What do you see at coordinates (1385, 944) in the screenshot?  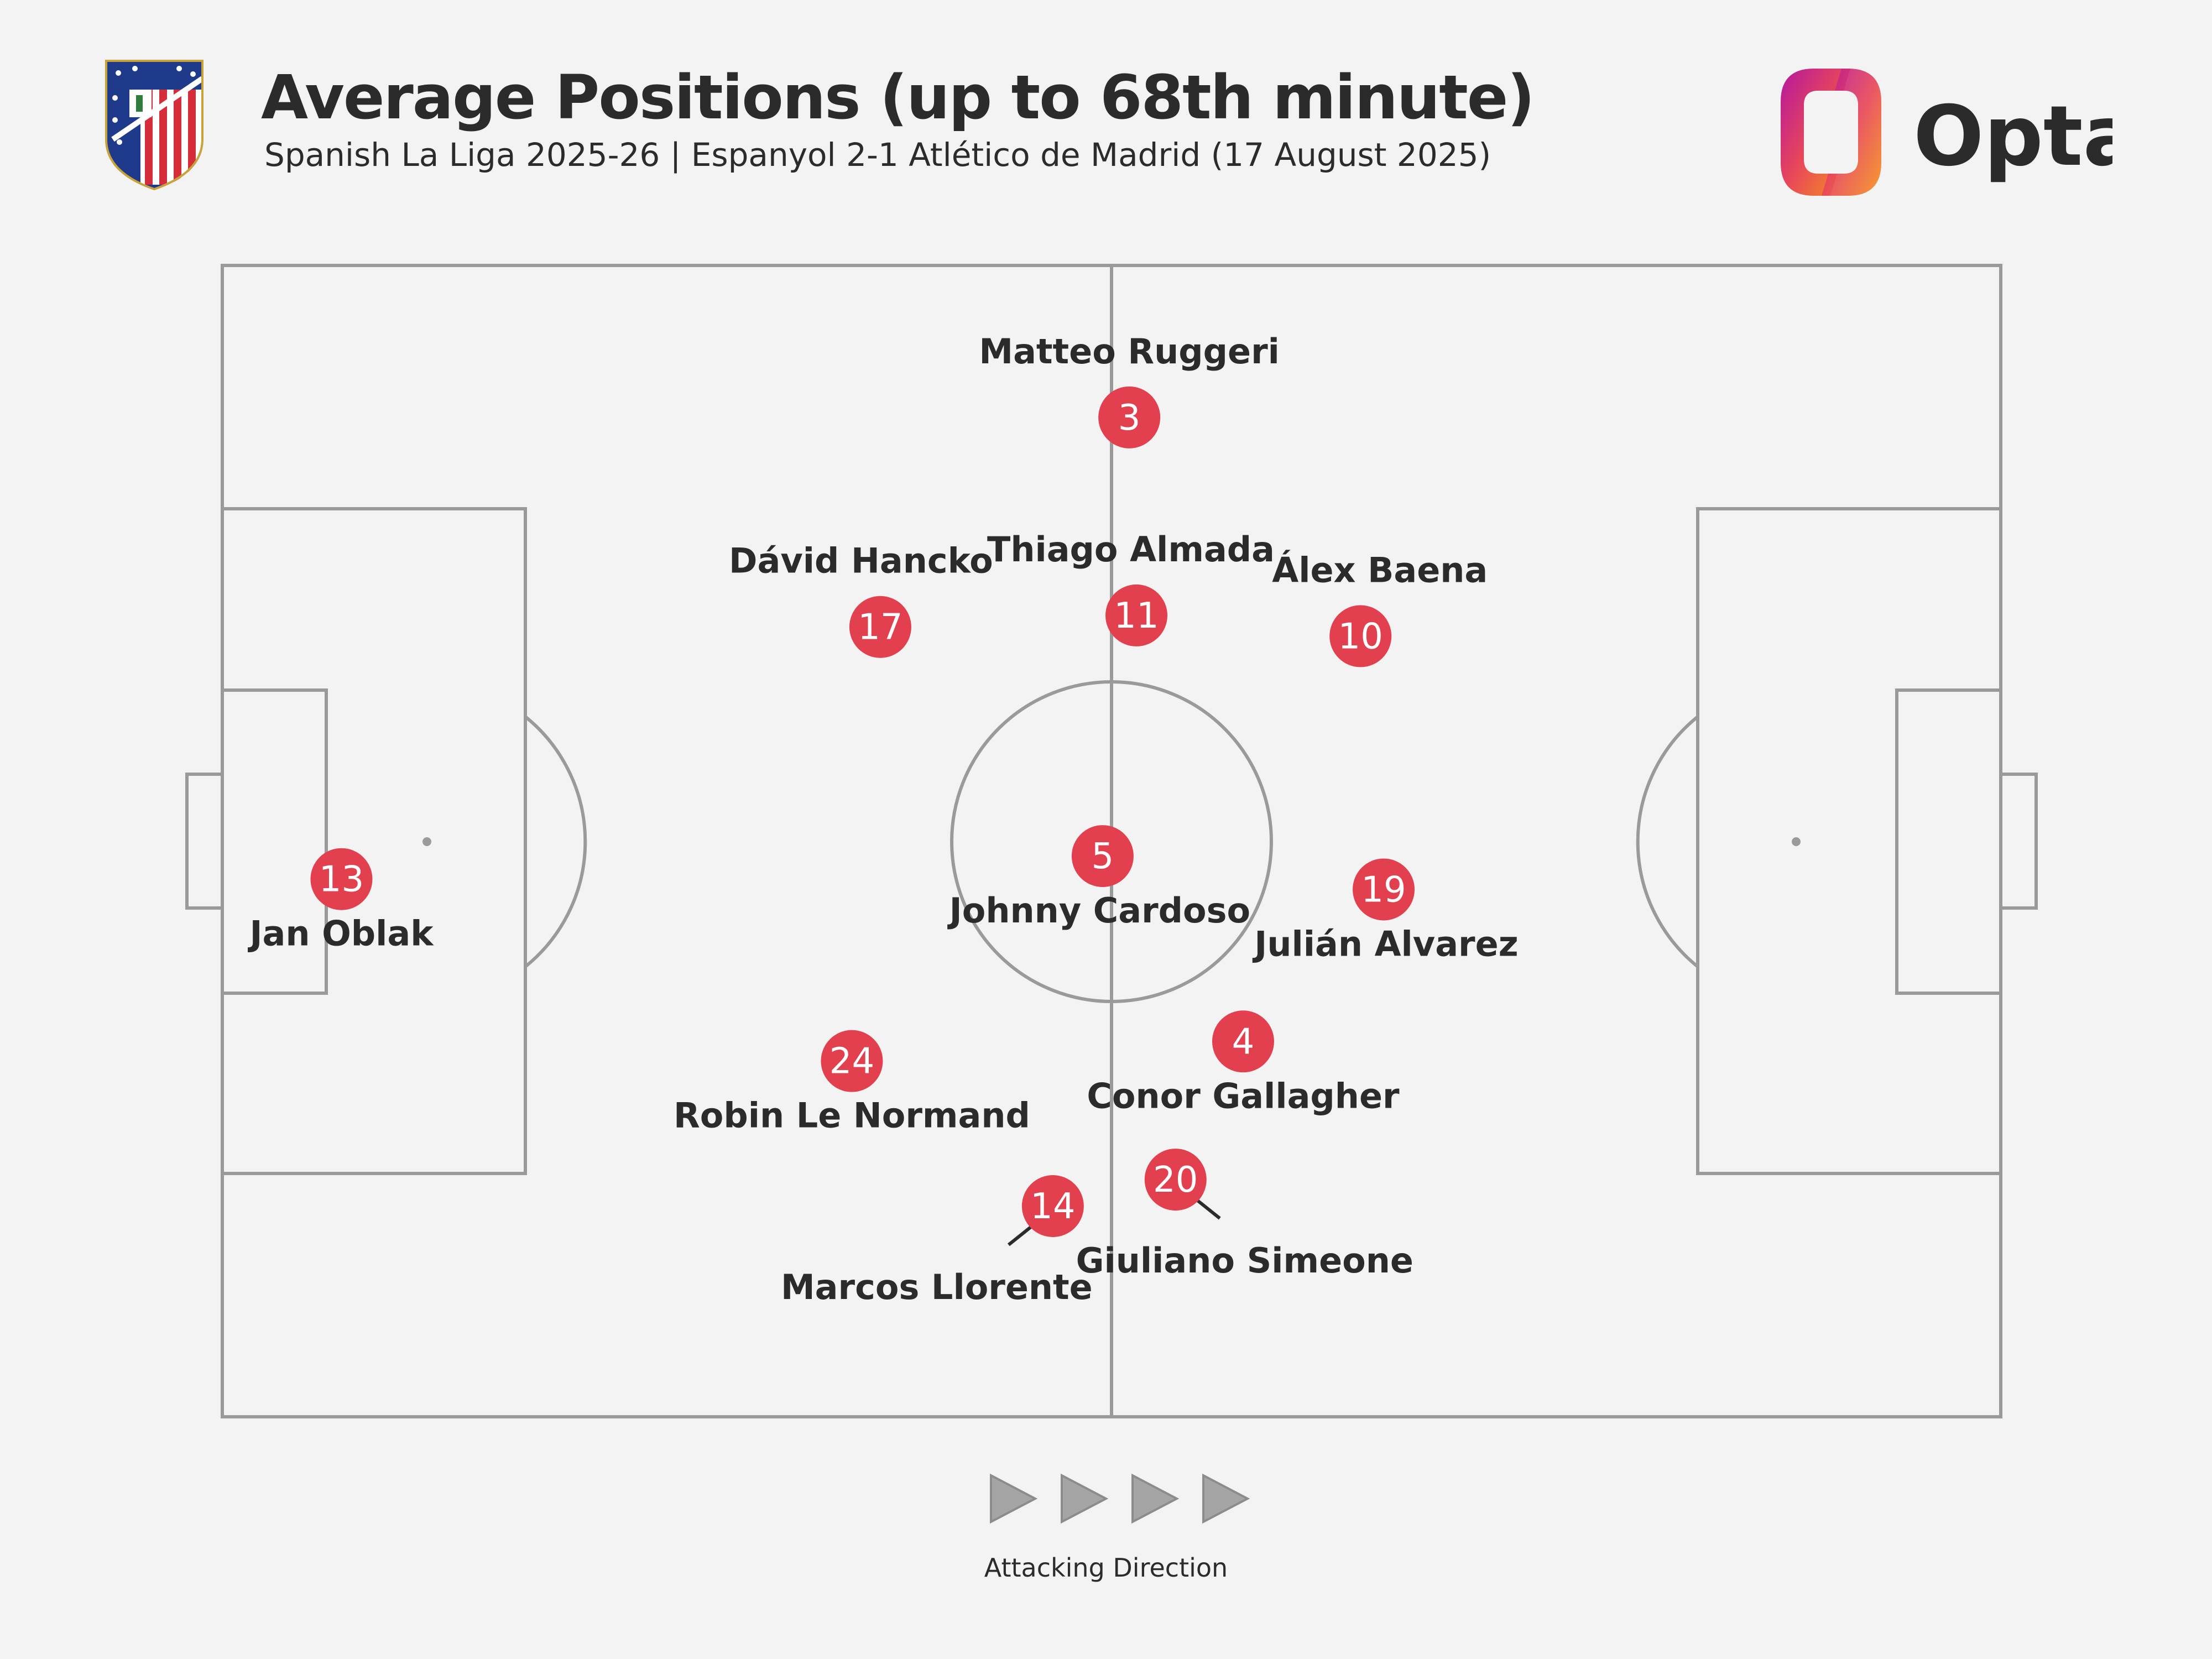 I see `player-name: Julián Alvarez` at bounding box center [1385, 944].